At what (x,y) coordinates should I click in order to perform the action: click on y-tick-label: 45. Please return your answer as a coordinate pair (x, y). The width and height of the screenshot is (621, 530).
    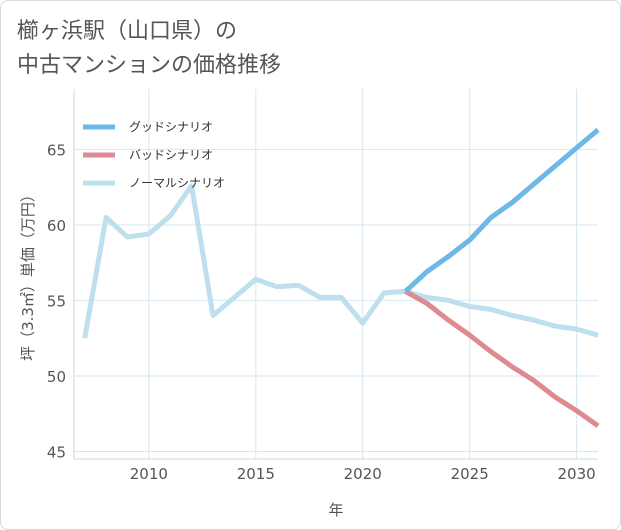
    Looking at the image, I should click on (56, 452).